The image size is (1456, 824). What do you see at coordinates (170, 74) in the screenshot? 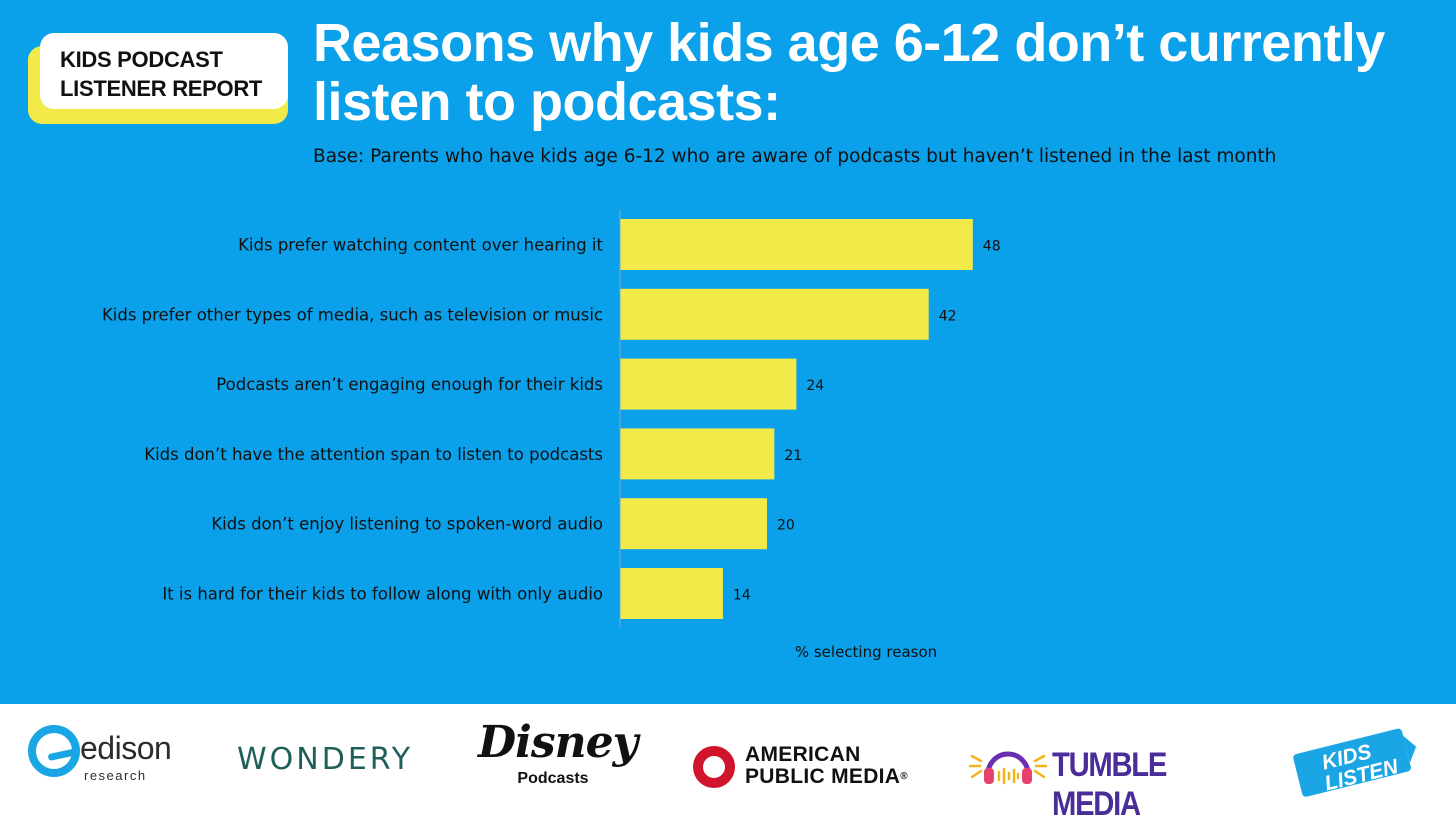
I see `report-badge-text: KIDS PODCAST LISTENER REPORT` at bounding box center [170, 74].